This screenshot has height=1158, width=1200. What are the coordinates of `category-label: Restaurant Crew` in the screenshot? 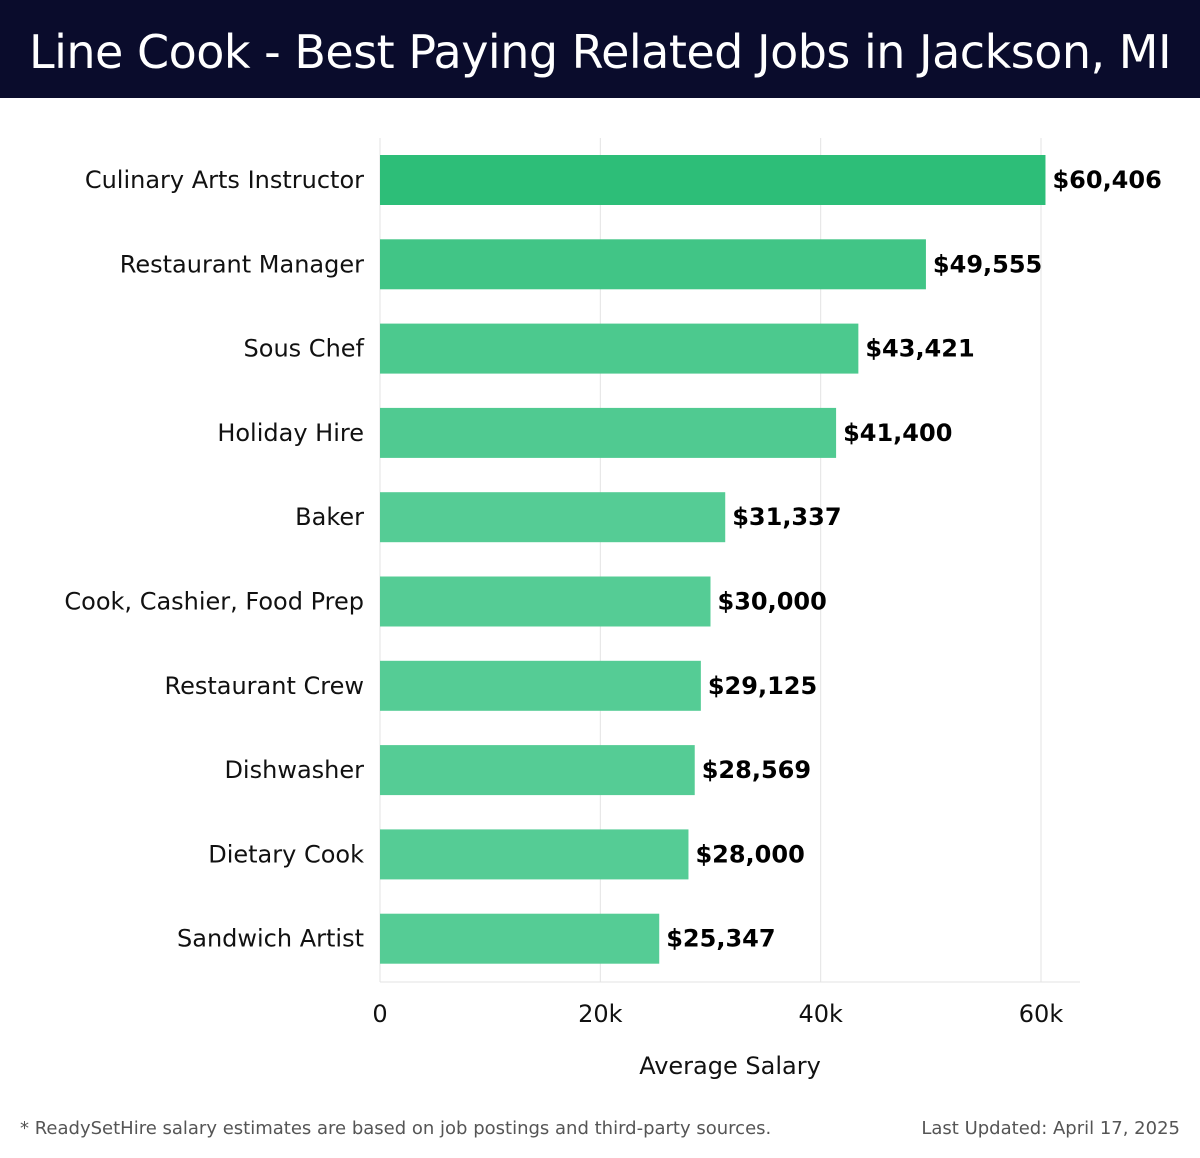 It's located at (264, 686).